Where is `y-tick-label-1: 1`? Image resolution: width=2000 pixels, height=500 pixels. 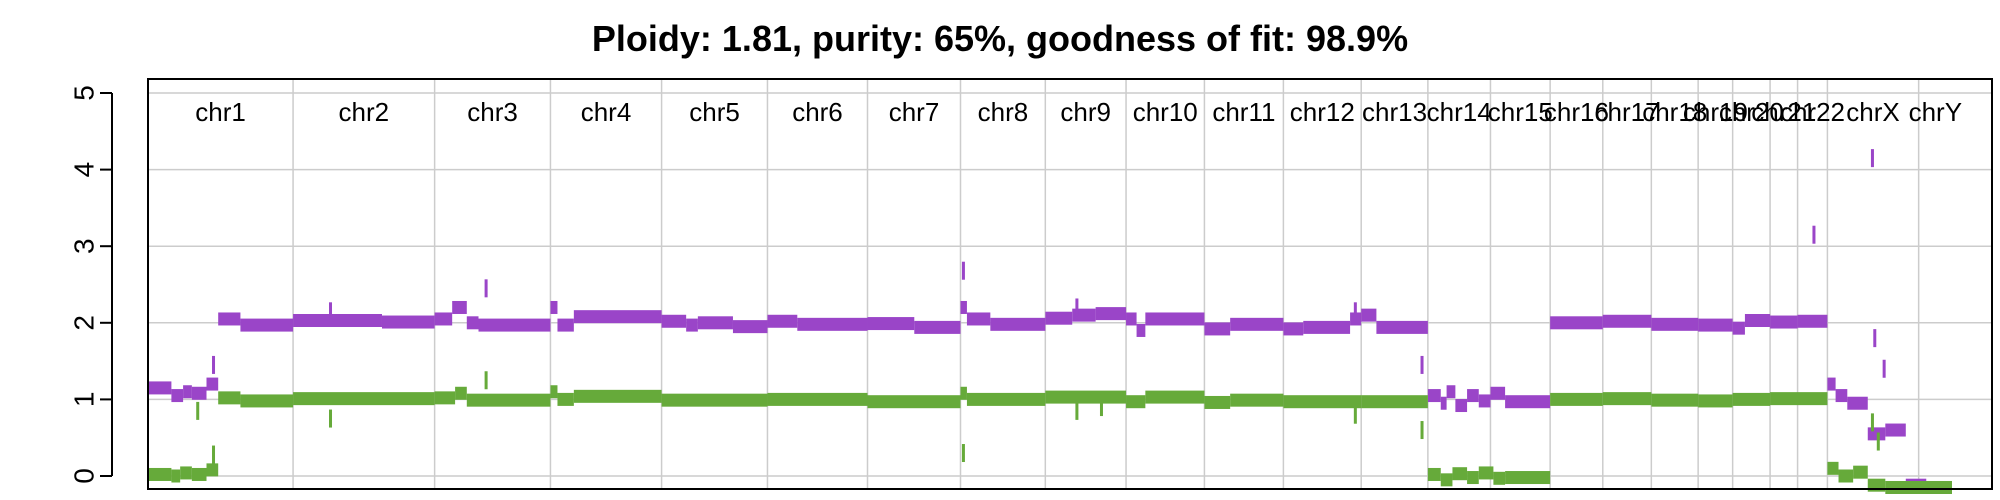
y-tick-label-1: 1 is located at coordinates (84, 400).